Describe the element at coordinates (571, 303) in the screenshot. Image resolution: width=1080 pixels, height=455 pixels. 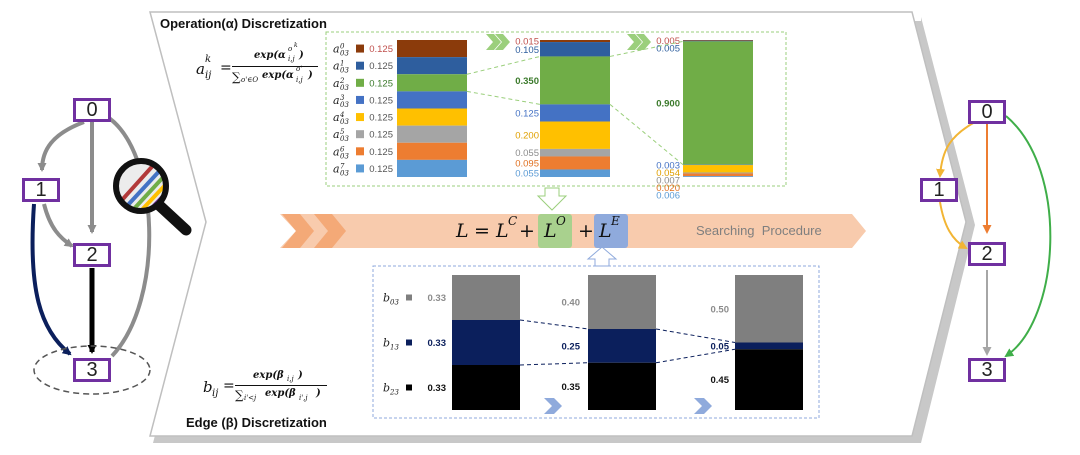
I see `edge-label-1-0: 0.40` at that location.